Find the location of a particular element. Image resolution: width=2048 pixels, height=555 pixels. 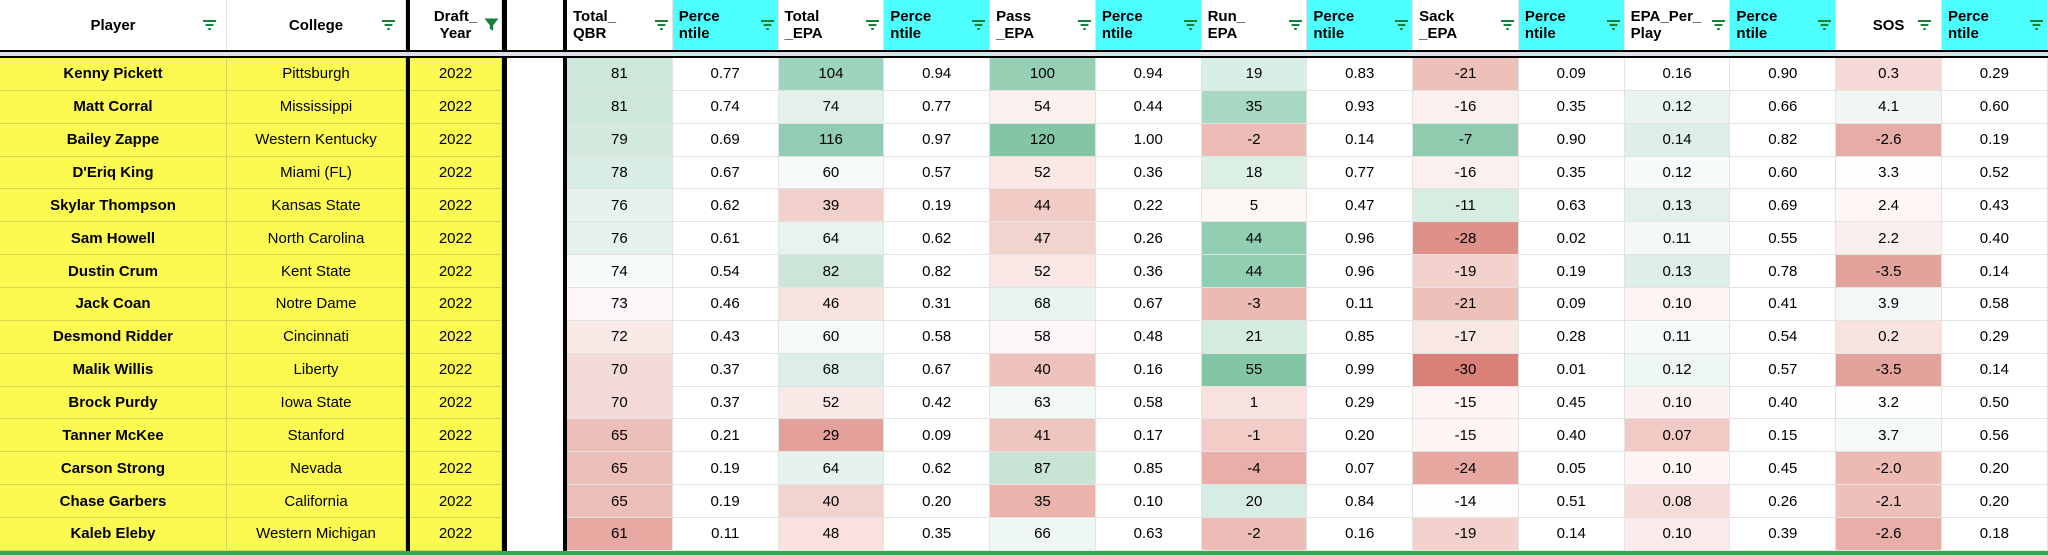

cell-sos_percentile: 0.56 is located at coordinates (1994, 436).